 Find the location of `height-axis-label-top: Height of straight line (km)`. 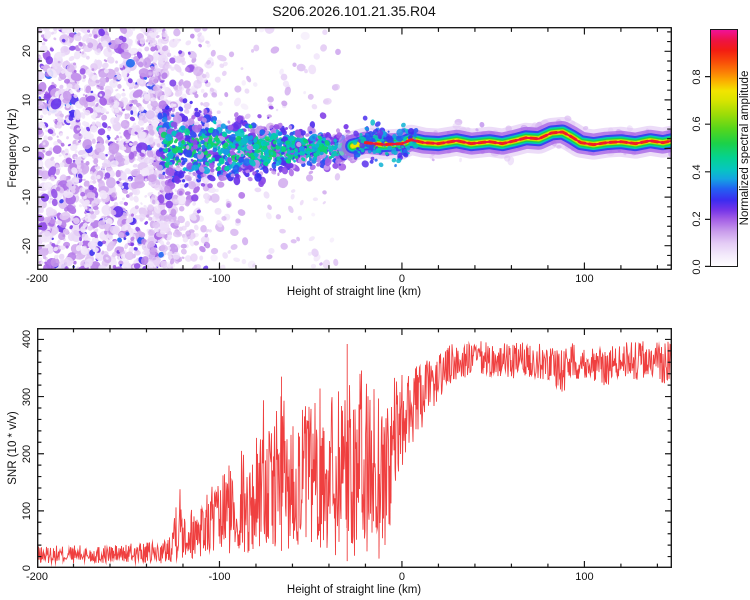

height-axis-label-top: Height of straight line (km) is located at coordinates (354, 292).